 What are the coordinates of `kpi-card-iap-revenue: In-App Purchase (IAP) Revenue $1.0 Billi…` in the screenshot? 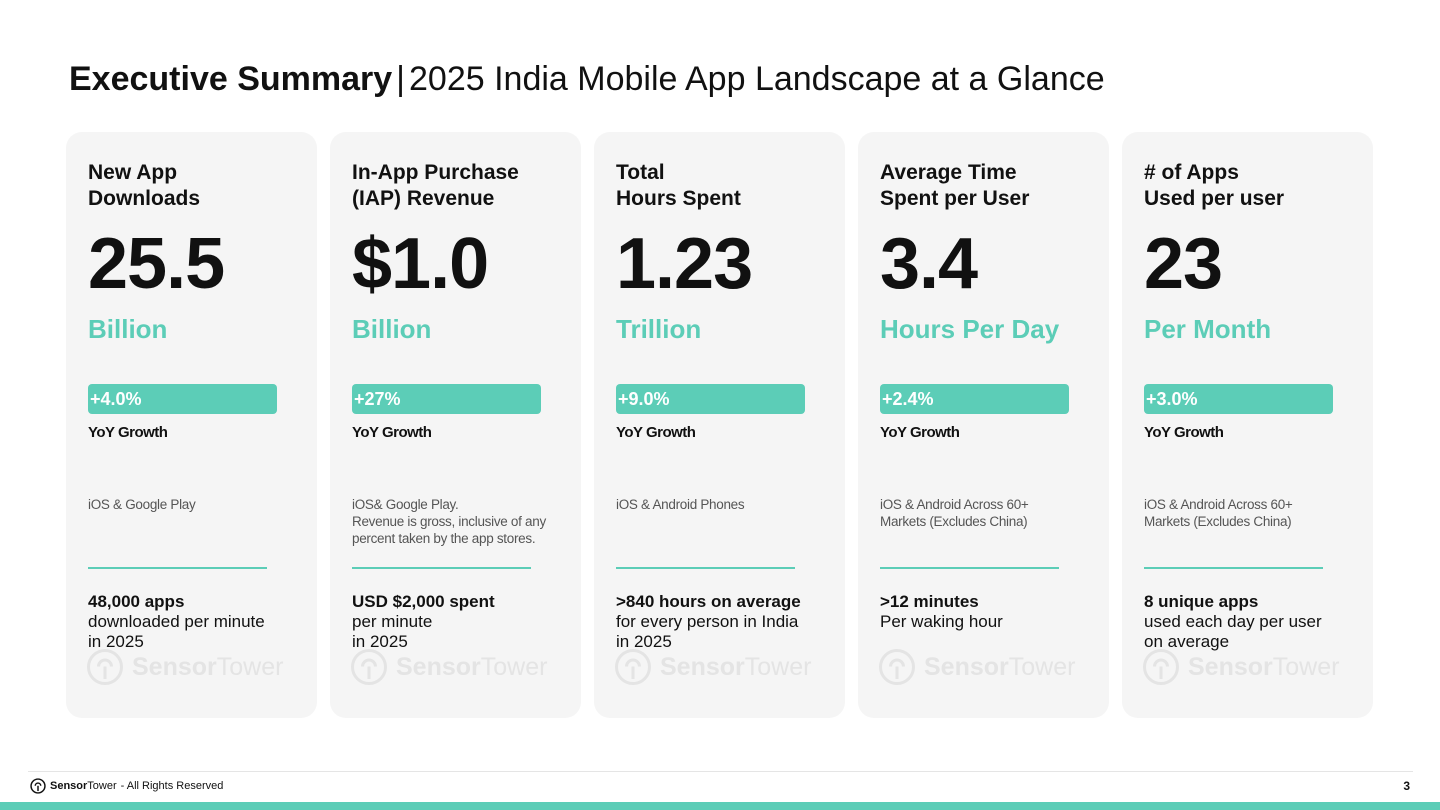 It's located at (455, 425).